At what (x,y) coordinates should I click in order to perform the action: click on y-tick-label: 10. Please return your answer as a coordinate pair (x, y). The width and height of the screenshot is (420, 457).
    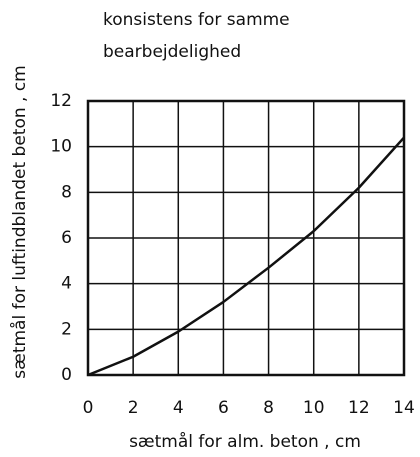
    Looking at the image, I should click on (61, 147).